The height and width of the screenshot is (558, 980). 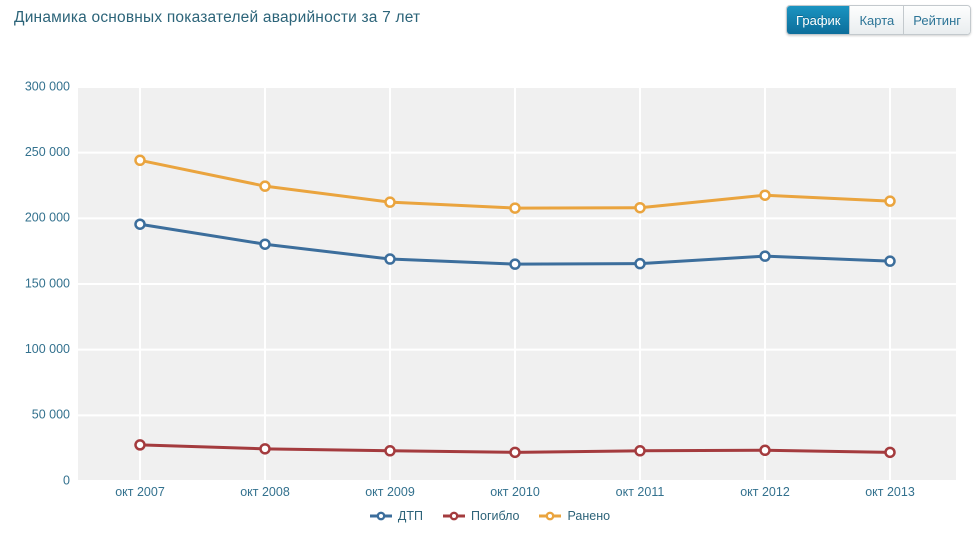 I want to click on legend-marker-dtp, so click(x=380, y=516).